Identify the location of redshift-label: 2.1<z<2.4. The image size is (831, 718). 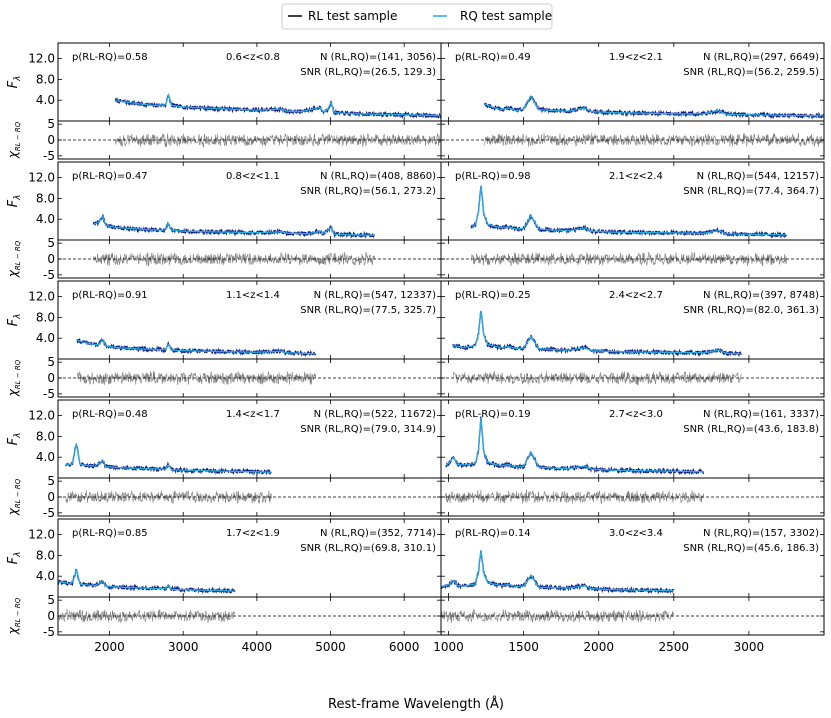
(636, 176).